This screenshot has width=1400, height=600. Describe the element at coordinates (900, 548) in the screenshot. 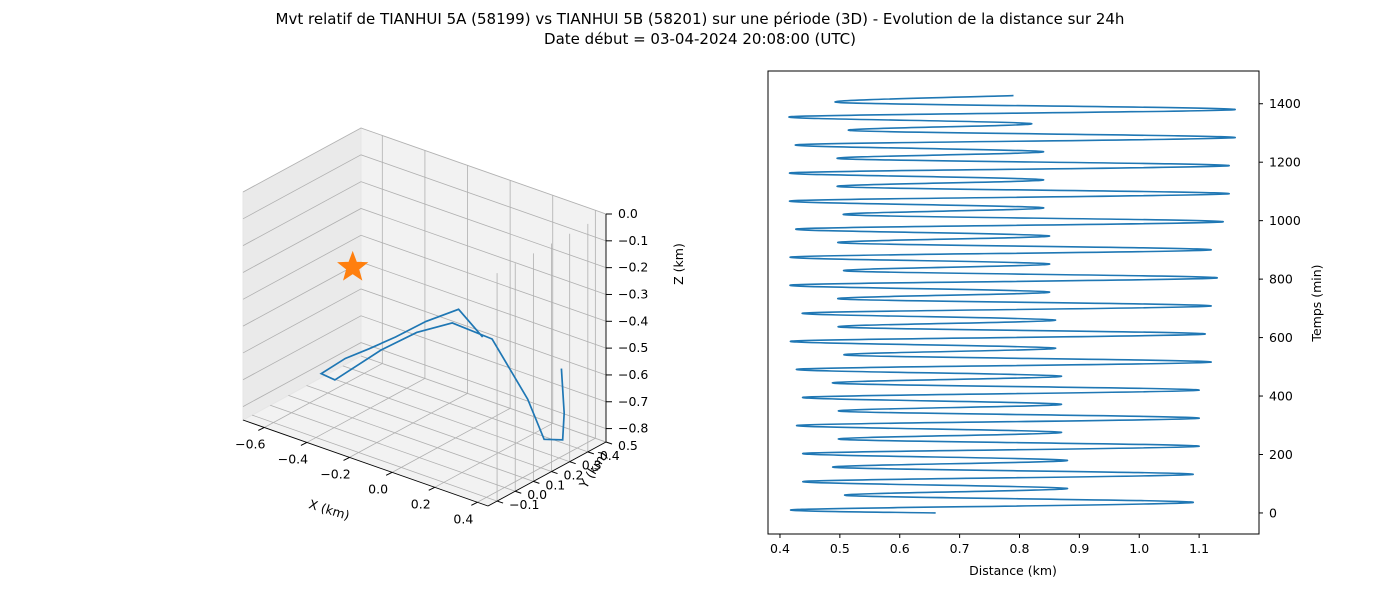

I see `x-tick-label: 0.6` at that location.